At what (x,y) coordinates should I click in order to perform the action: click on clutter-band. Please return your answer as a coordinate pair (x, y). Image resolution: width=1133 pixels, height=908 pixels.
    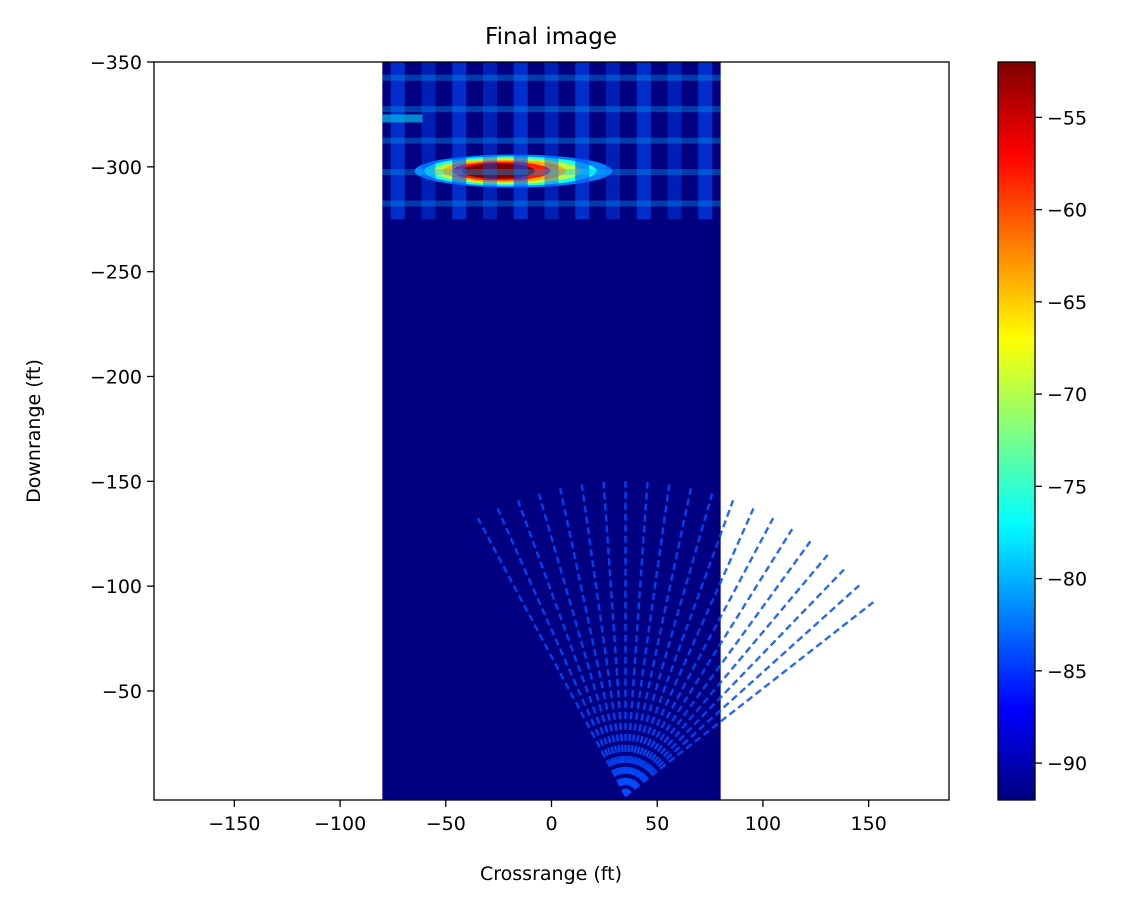
    Looking at the image, I should click on (551, 141).